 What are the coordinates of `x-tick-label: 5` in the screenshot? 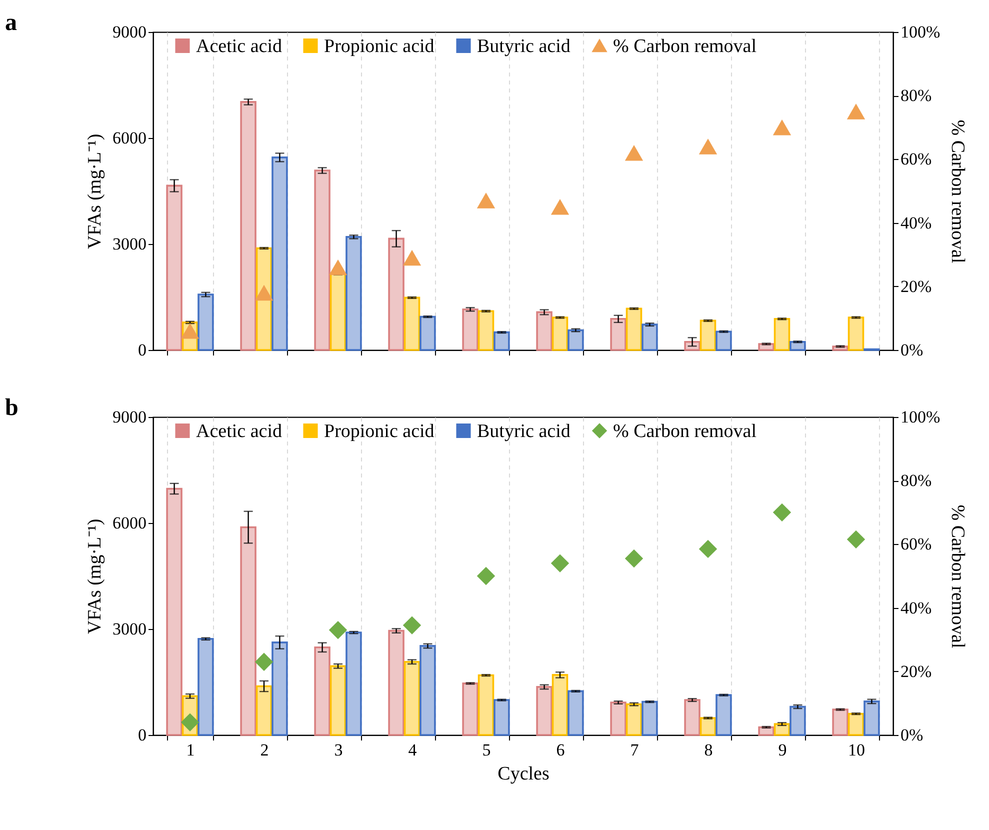 It's located at (486, 750).